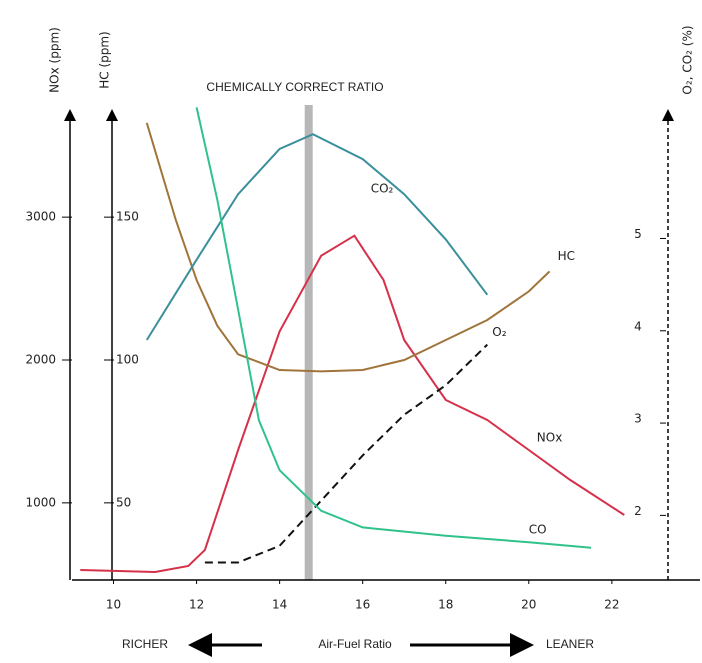  Describe the element at coordinates (638, 511) in the screenshot. I see `y3-tick-label: 2` at that location.